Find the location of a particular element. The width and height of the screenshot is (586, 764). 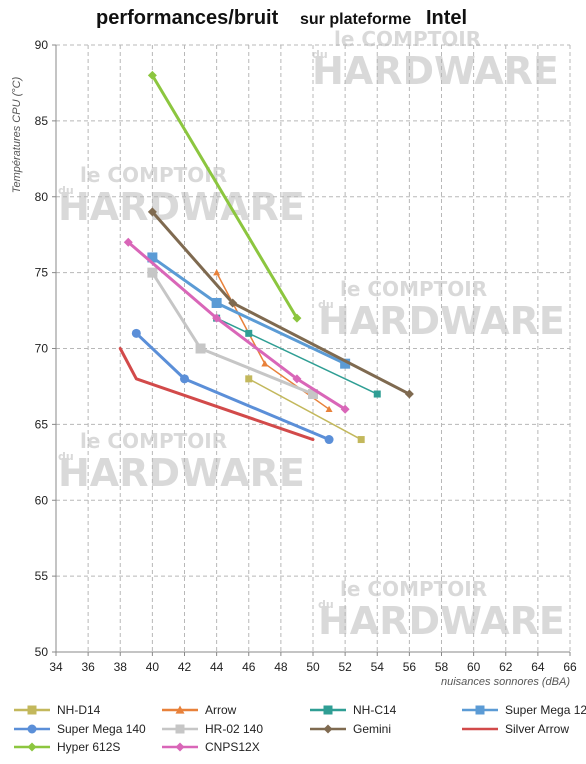

y-tick-label: 50 is located at coordinates (42, 652).